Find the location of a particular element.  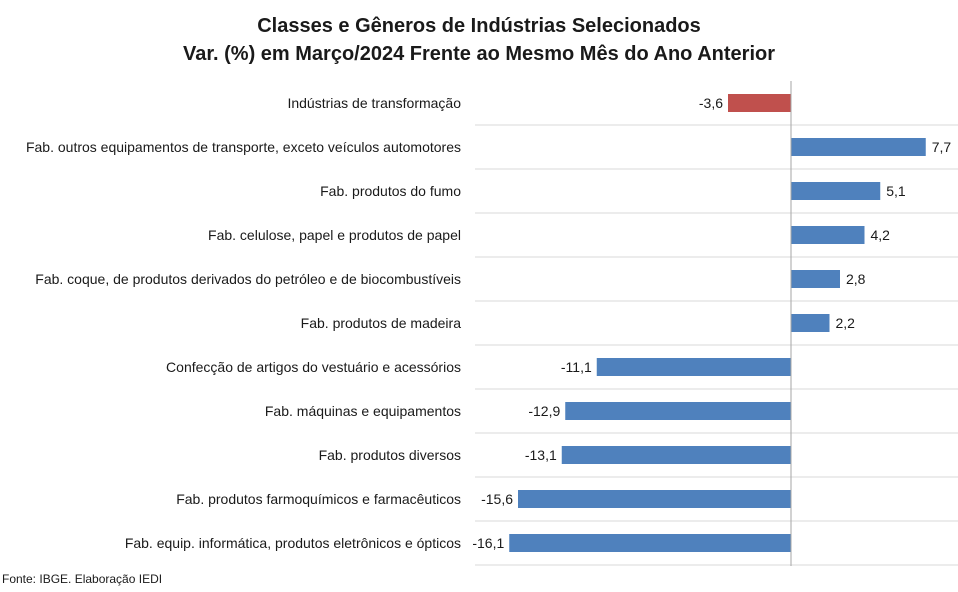

source-note: Fonte: IBGE. Elaboração IEDI is located at coordinates (82, 579).